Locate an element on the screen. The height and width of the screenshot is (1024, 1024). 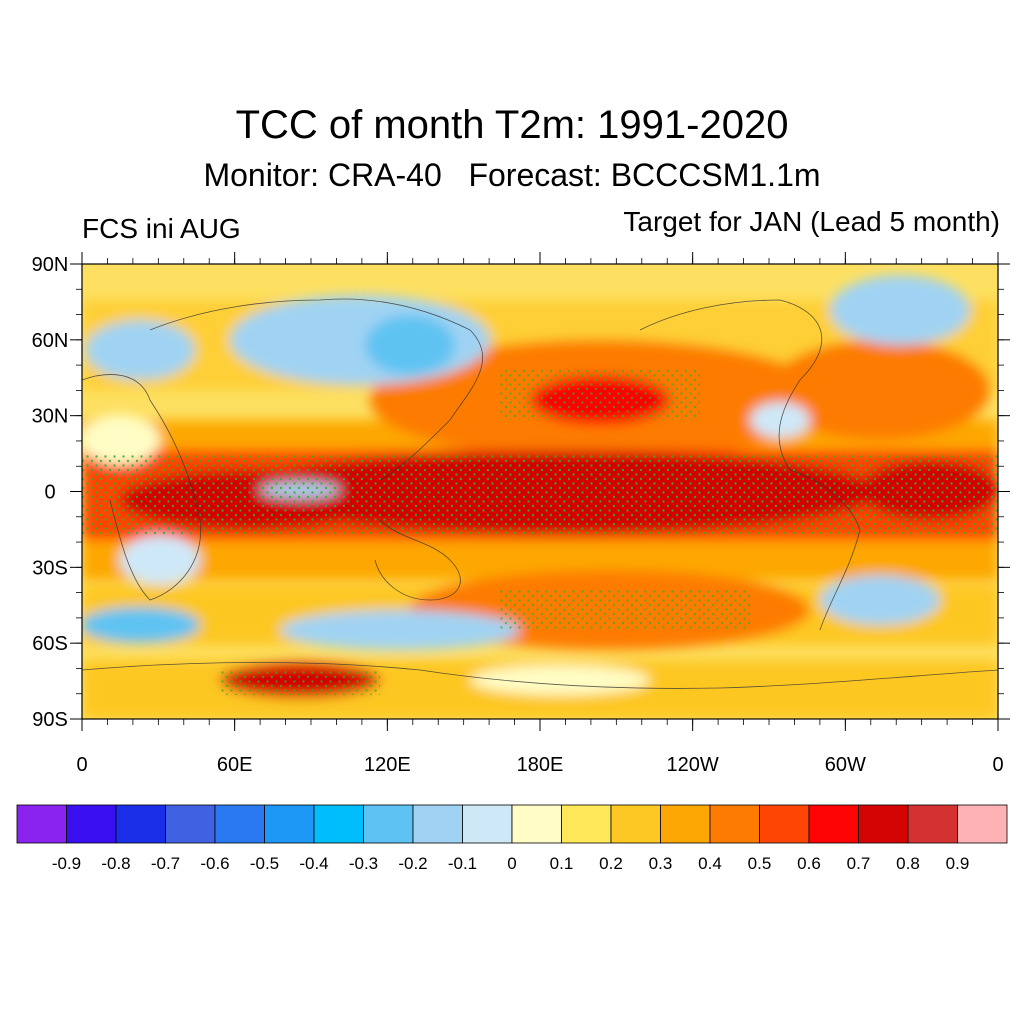
plot-subtitle: Monitor: CRA-40 Forecast: BCCCSM1.1m is located at coordinates (512, 175).